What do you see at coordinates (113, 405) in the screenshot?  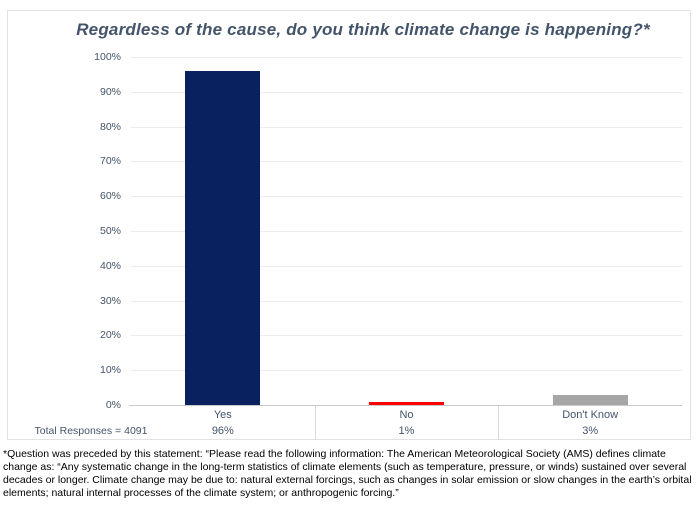 I see `y-tick-label: 0%` at bounding box center [113, 405].